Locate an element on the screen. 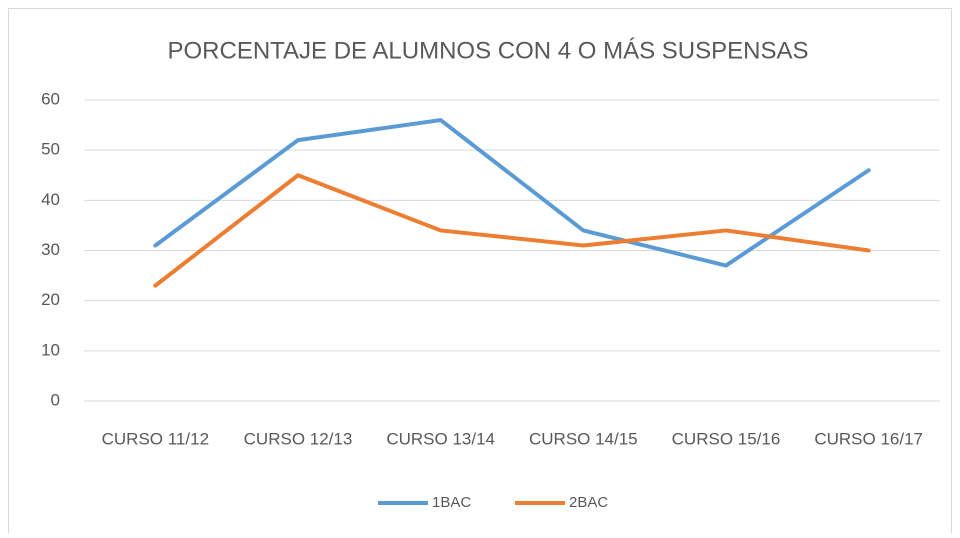 This screenshot has height=538, width=960. legend-label: 1BAC is located at coordinates (451, 502).